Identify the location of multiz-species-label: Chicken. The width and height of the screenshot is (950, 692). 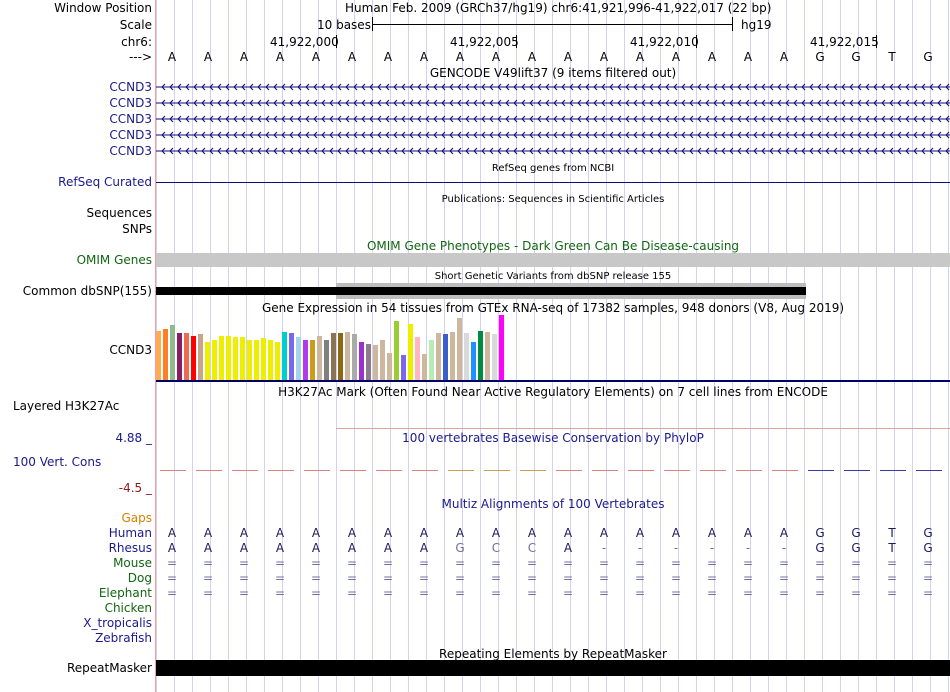
(128, 608).